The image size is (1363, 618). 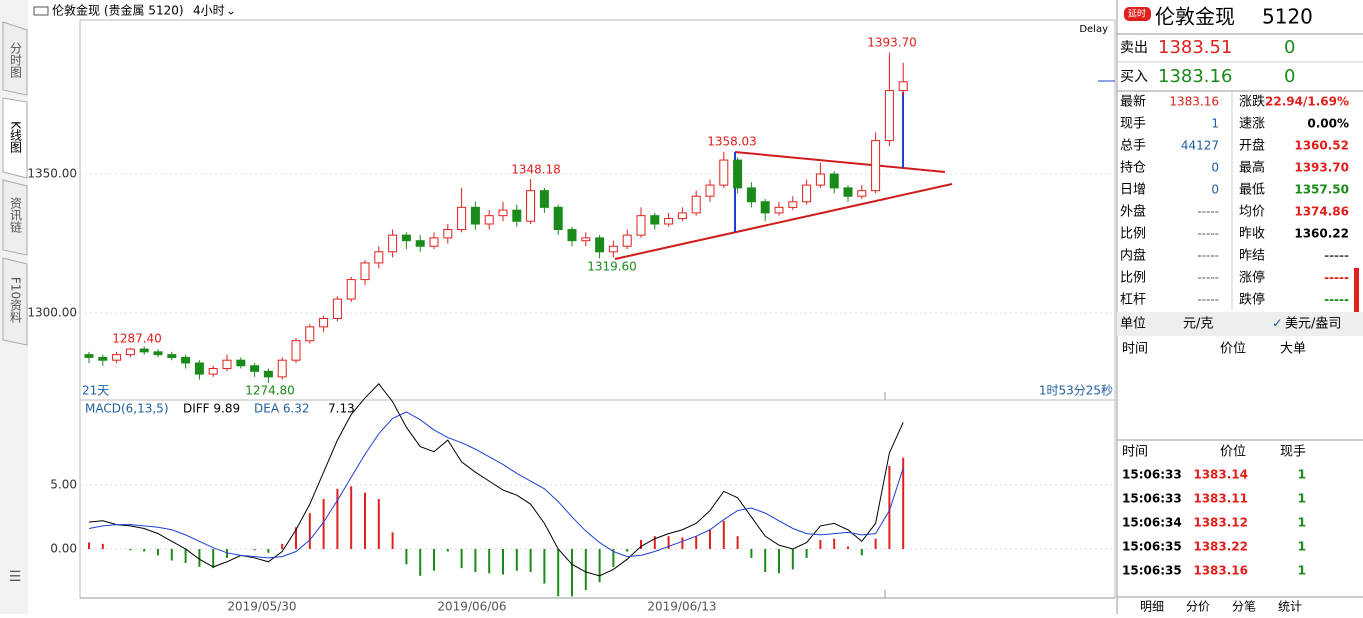 I want to click on stat-label: 最高, so click(x=1252, y=168).